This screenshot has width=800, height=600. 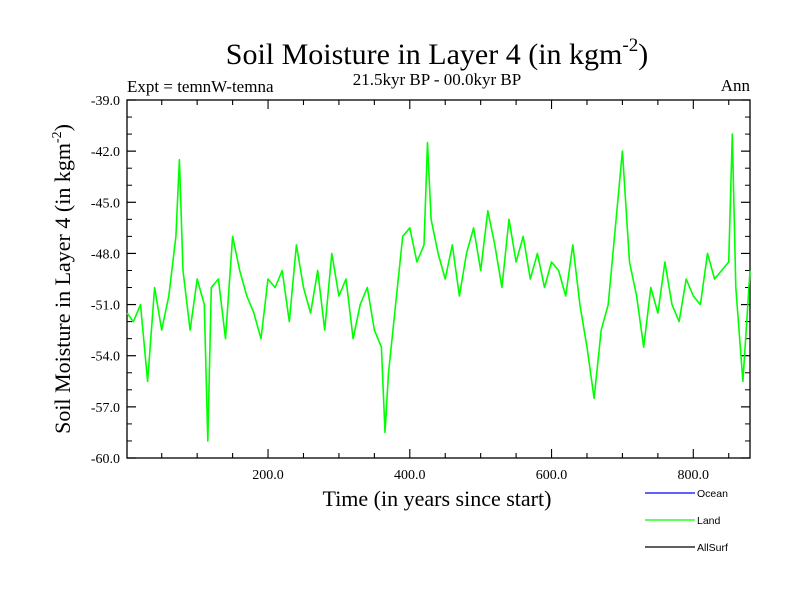 I want to click on x-tick-label: 200.0, so click(x=268, y=475).